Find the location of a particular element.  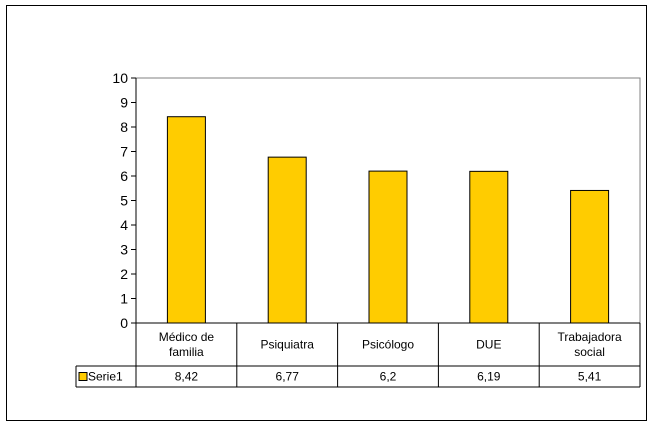

category-label-1-0: Psiquiatra is located at coordinates (288, 345).